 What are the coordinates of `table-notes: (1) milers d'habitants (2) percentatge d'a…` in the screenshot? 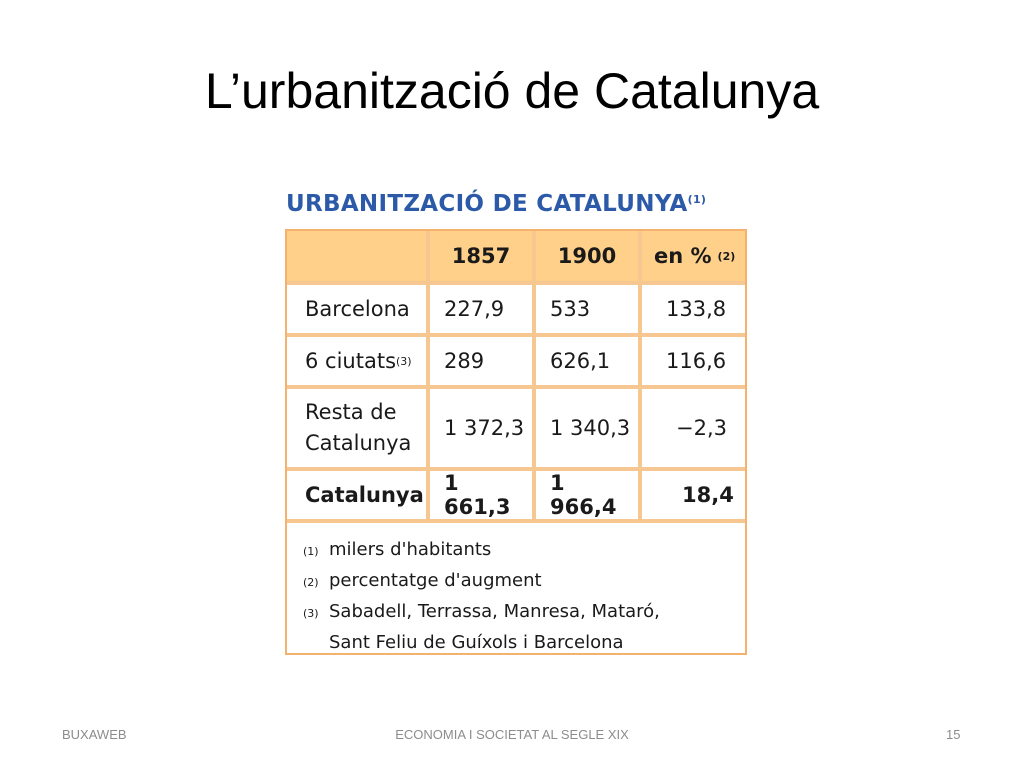 It's located at (516, 588).